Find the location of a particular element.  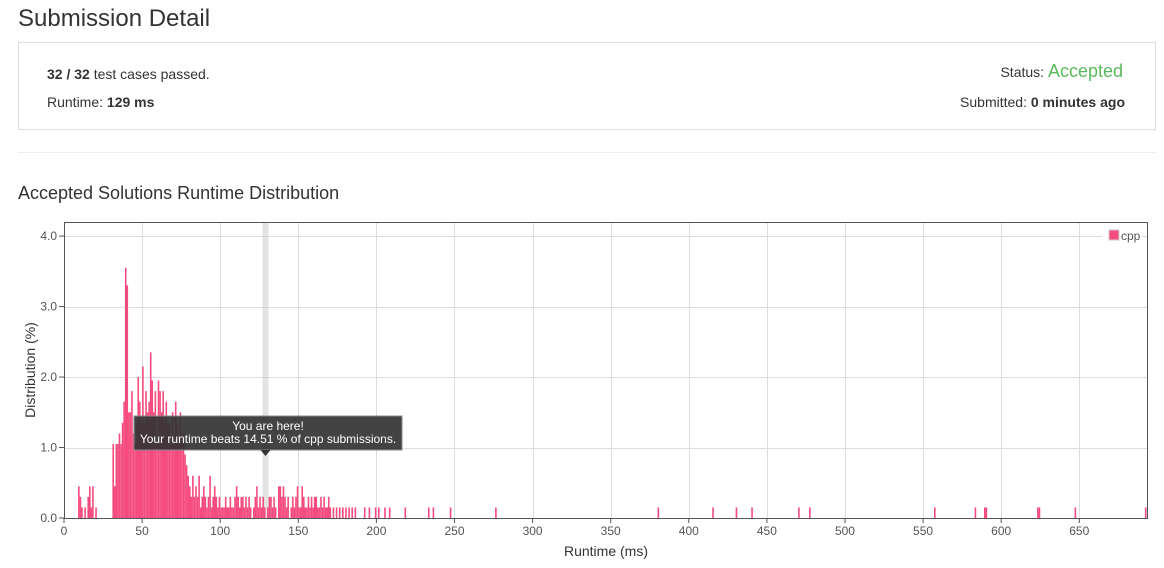

status-accepted-link: Accepted is located at coordinates (1085, 71).